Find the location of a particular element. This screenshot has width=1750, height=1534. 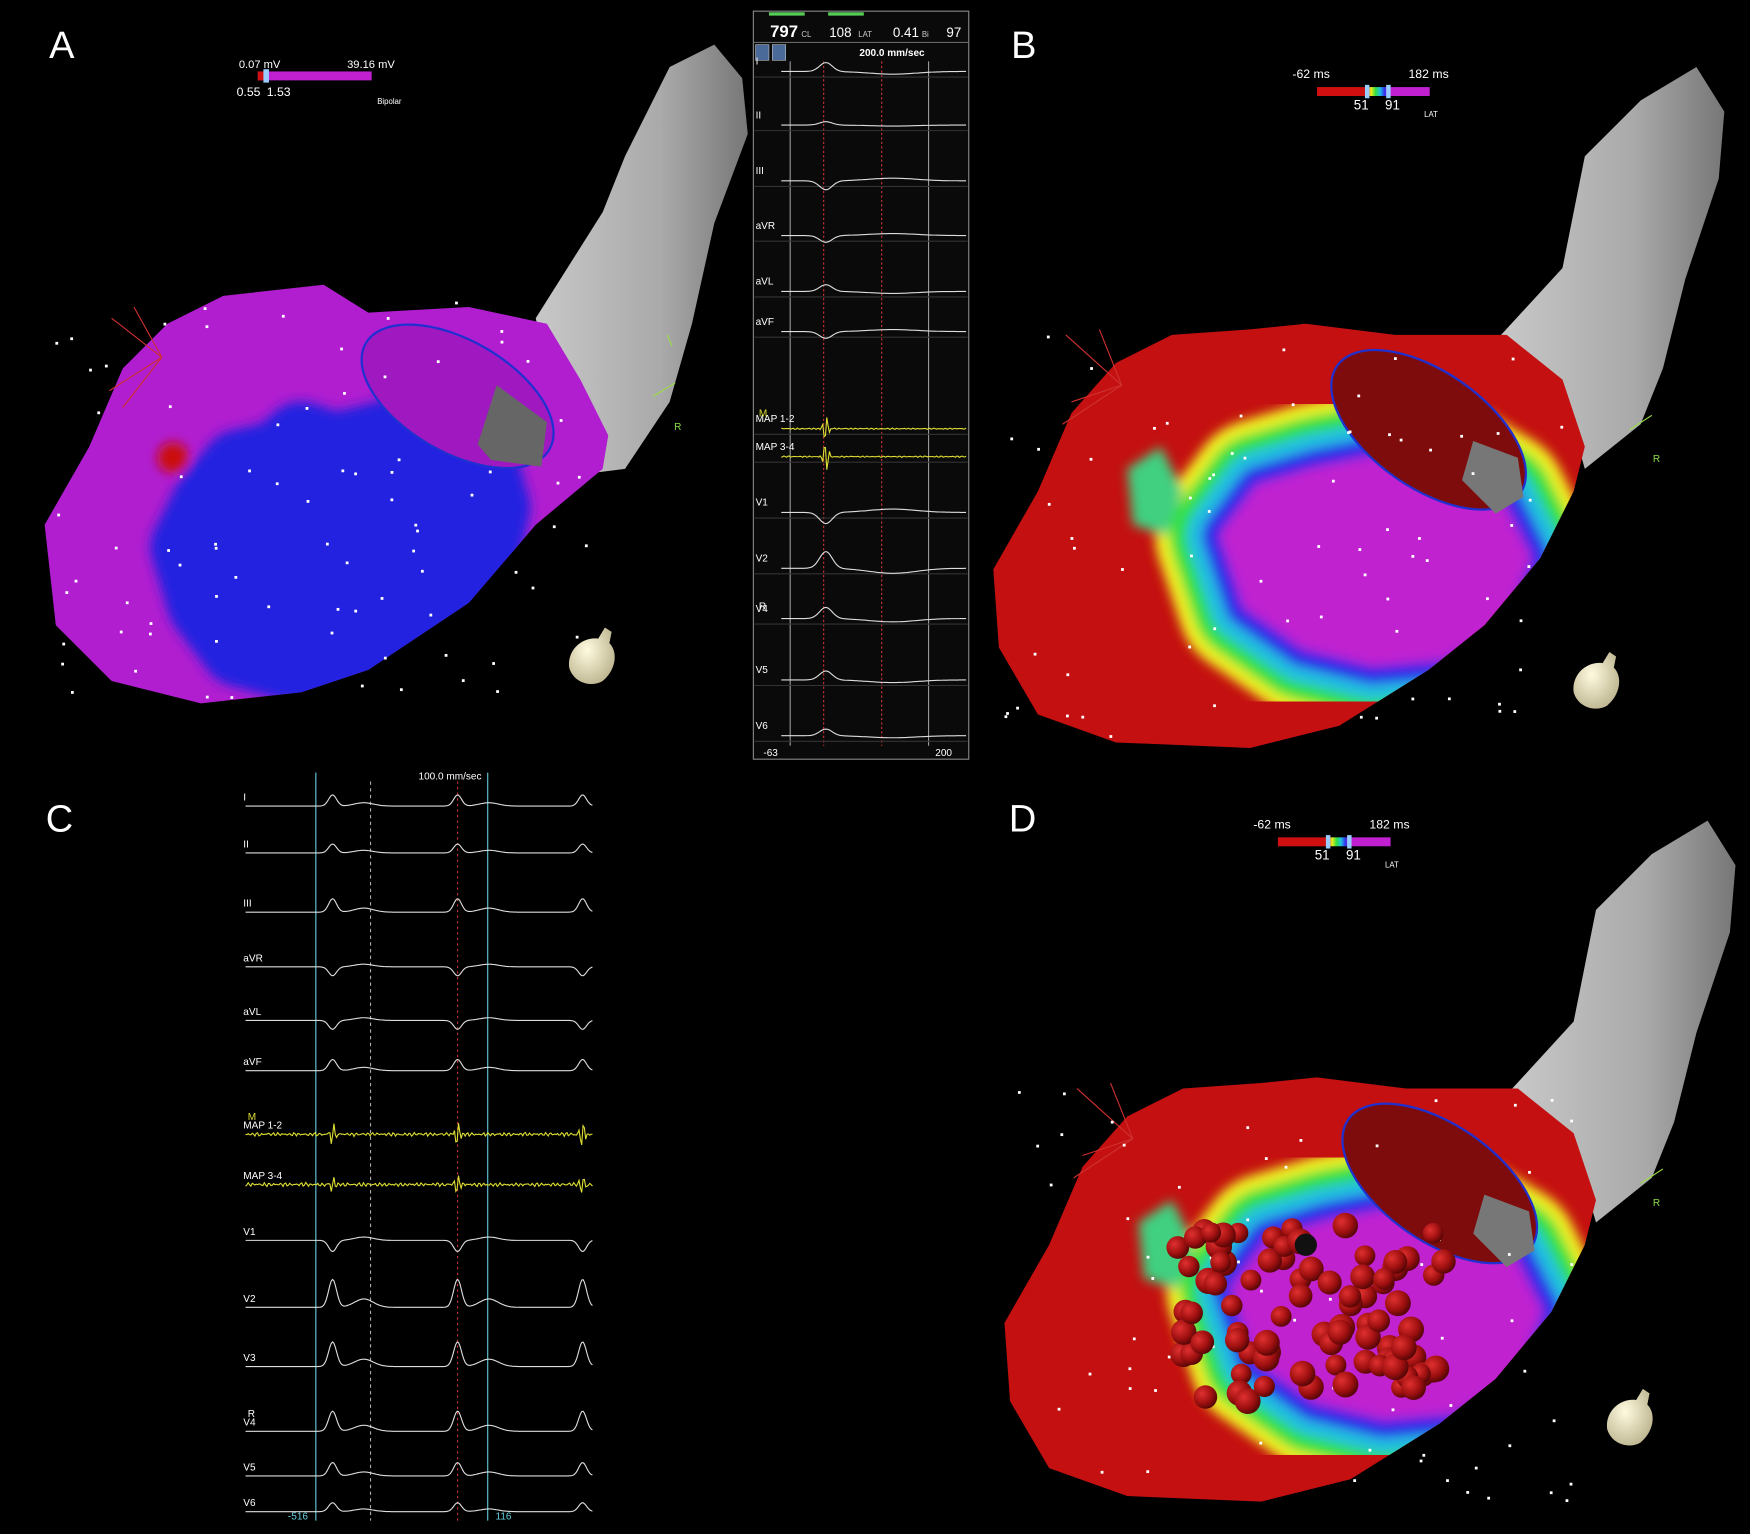

scale-bar is located at coordinates (1373, 92).